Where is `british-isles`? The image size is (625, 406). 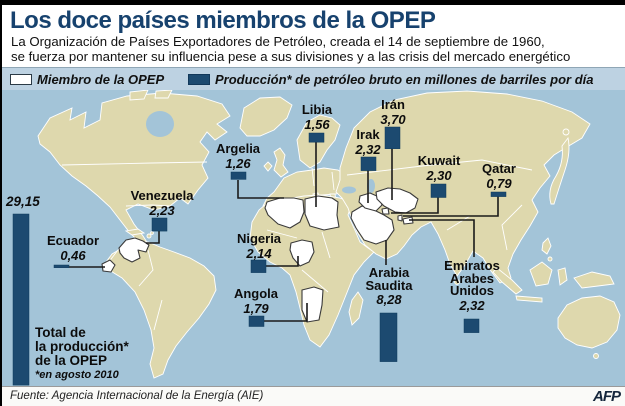
british-isles is located at coordinates (276, 162).